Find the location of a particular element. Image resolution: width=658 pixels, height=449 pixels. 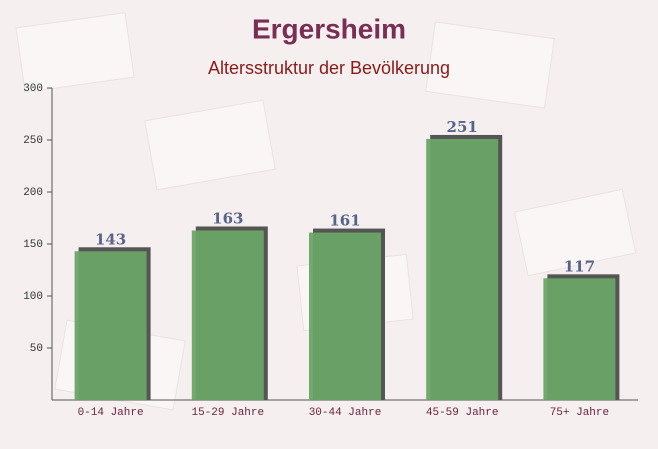

x-tick-label: 75+ Jahre is located at coordinates (579, 413).